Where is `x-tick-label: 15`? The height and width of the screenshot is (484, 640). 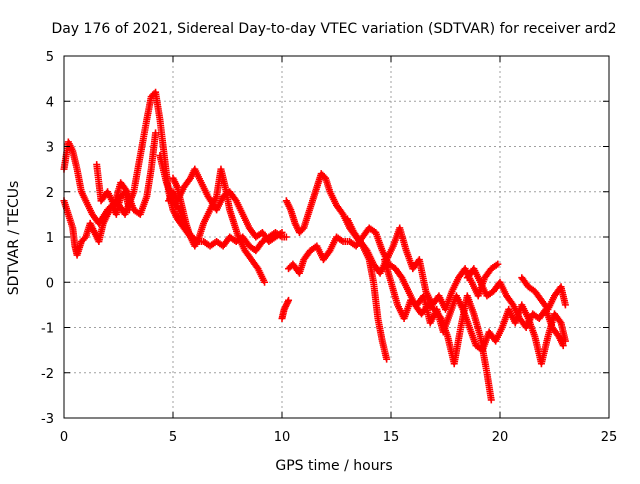 x-tick-label: 15 is located at coordinates (391, 437).